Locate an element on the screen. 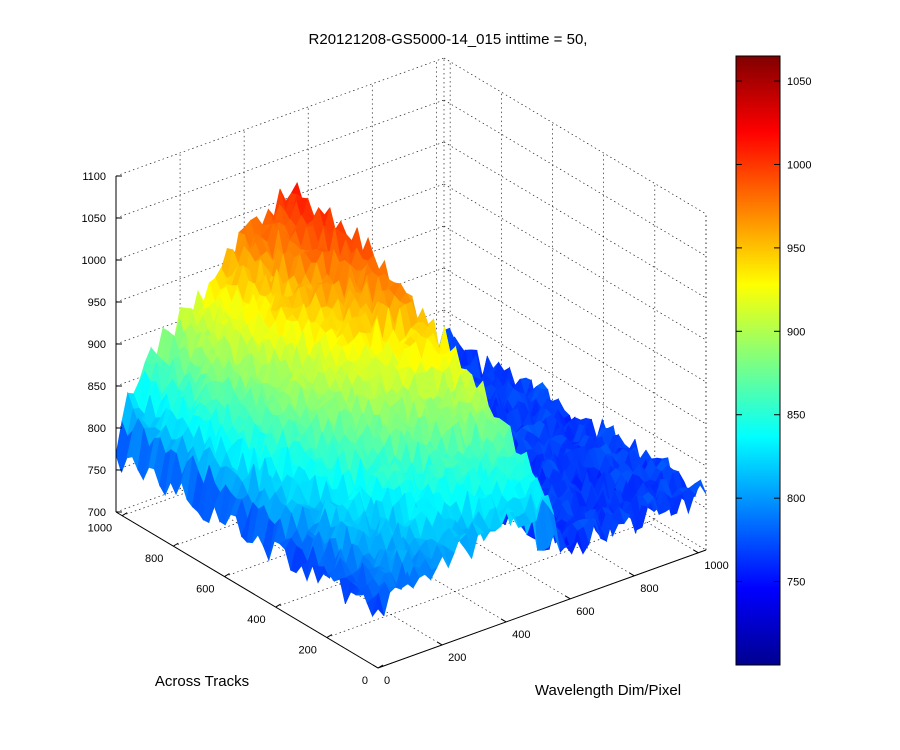 This screenshot has width=900, height=750. z-tick-label: 750 is located at coordinates (97, 471).